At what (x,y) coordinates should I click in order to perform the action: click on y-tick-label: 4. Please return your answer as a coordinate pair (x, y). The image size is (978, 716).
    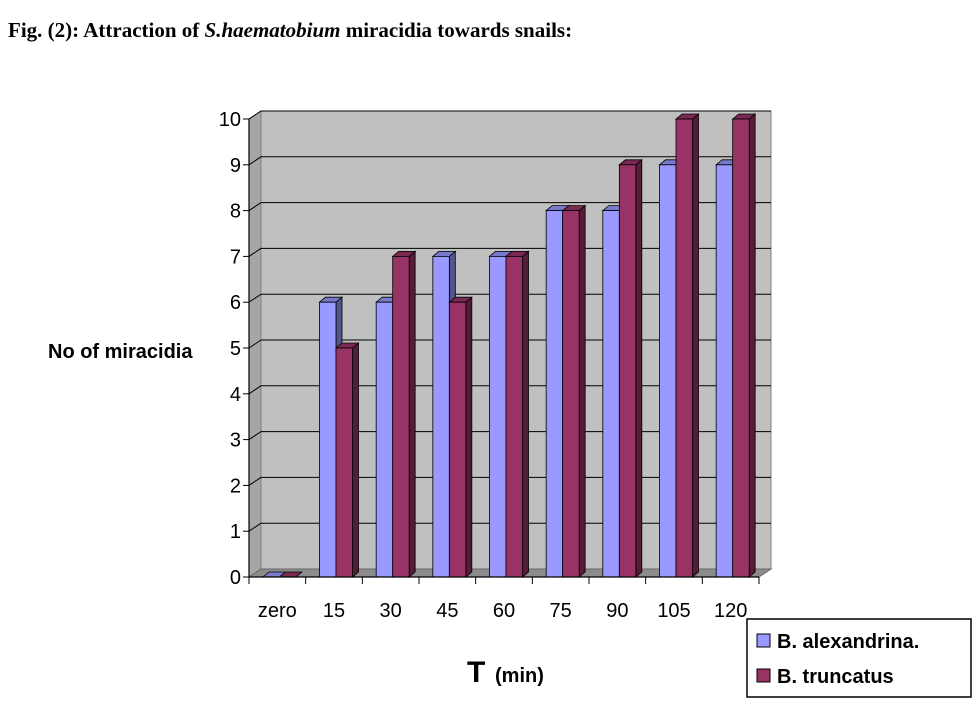
    Looking at the image, I should click on (235, 395).